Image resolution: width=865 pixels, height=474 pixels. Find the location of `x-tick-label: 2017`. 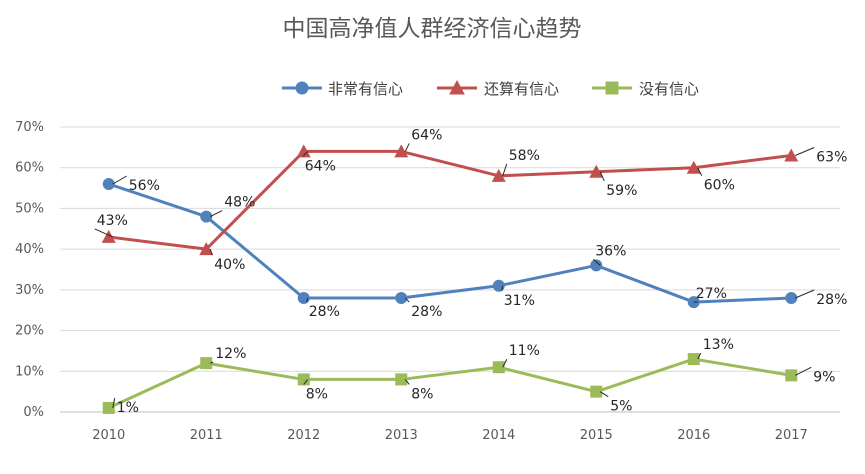

x-tick-label: 2017 is located at coordinates (791, 435).